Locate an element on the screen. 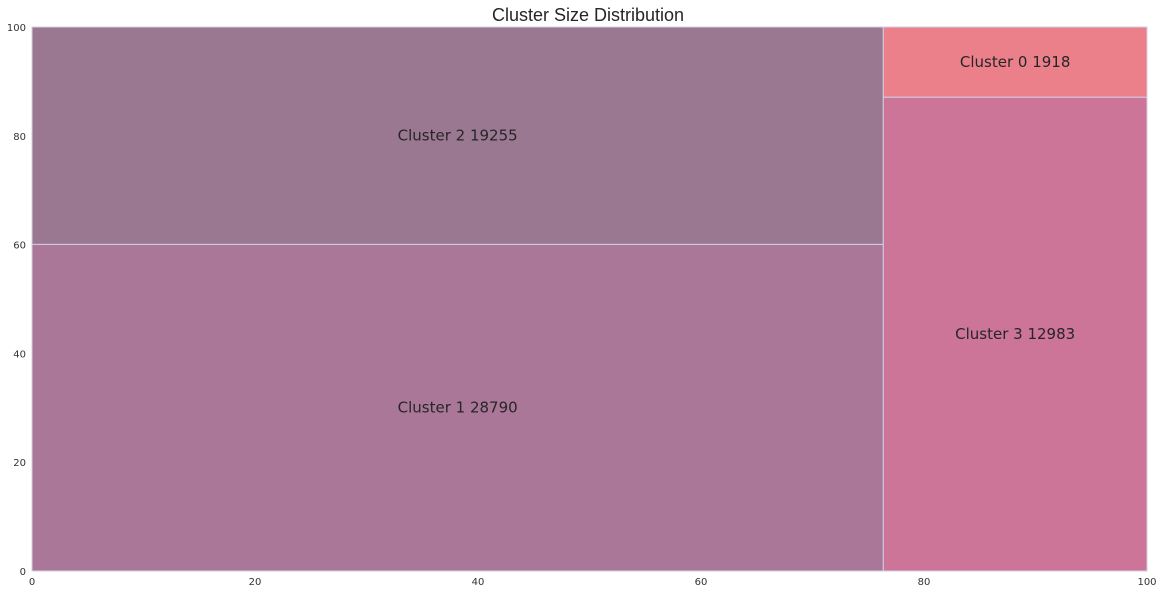 The width and height of the screenshot is (1162, 594). y-tick-label: 20 is located at coordinates (19, 463).